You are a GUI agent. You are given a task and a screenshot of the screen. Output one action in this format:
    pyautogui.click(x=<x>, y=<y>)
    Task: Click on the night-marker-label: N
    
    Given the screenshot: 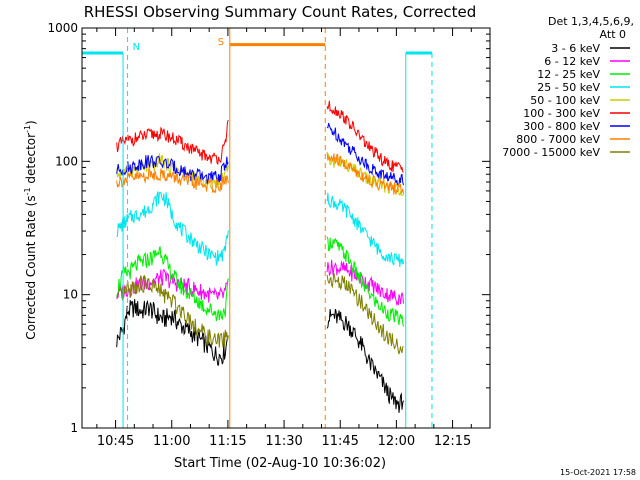 What is the action you would take?
    pyautogui.click(x=136, y=47)
    